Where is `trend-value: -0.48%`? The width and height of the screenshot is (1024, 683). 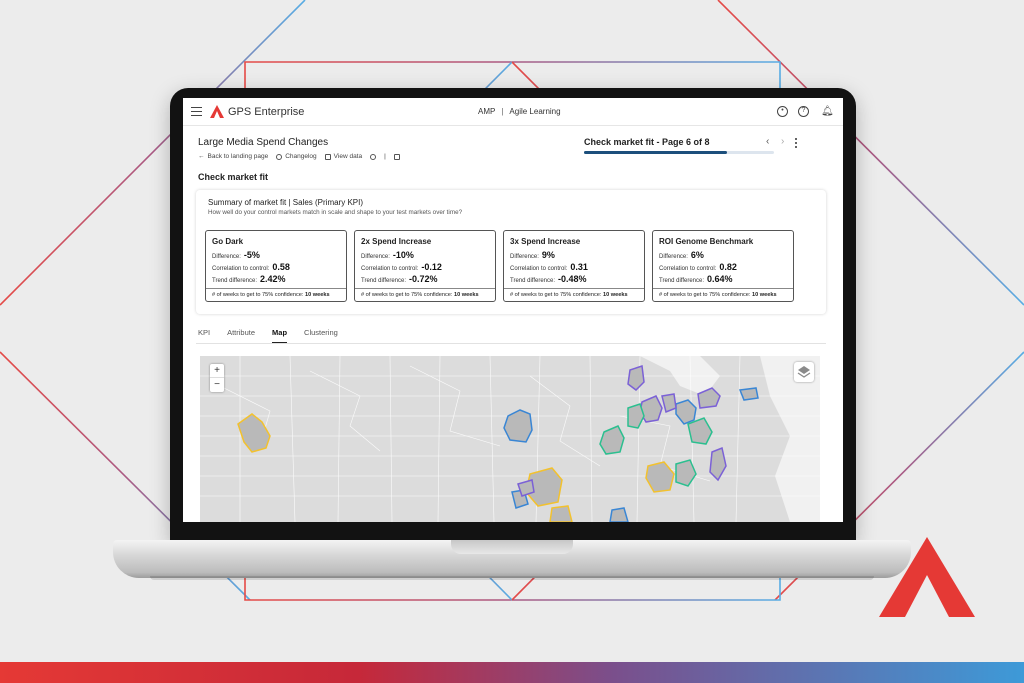
trend-value: -0.48% is located at coordinates (572, 279).